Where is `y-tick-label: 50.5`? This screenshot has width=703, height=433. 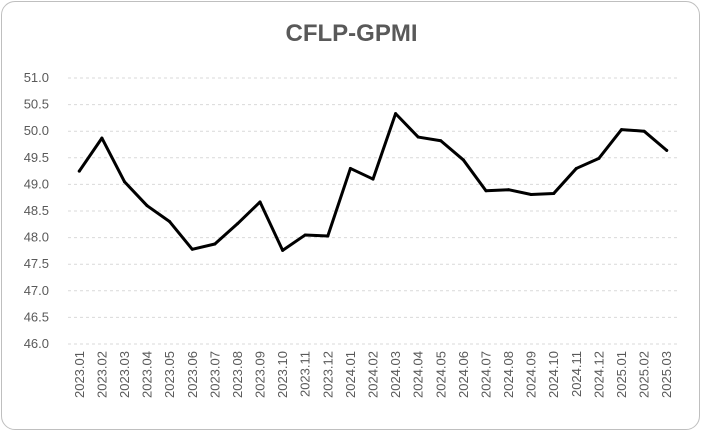
y-tick-label: 50.5 is located at coordinates (36, 104).